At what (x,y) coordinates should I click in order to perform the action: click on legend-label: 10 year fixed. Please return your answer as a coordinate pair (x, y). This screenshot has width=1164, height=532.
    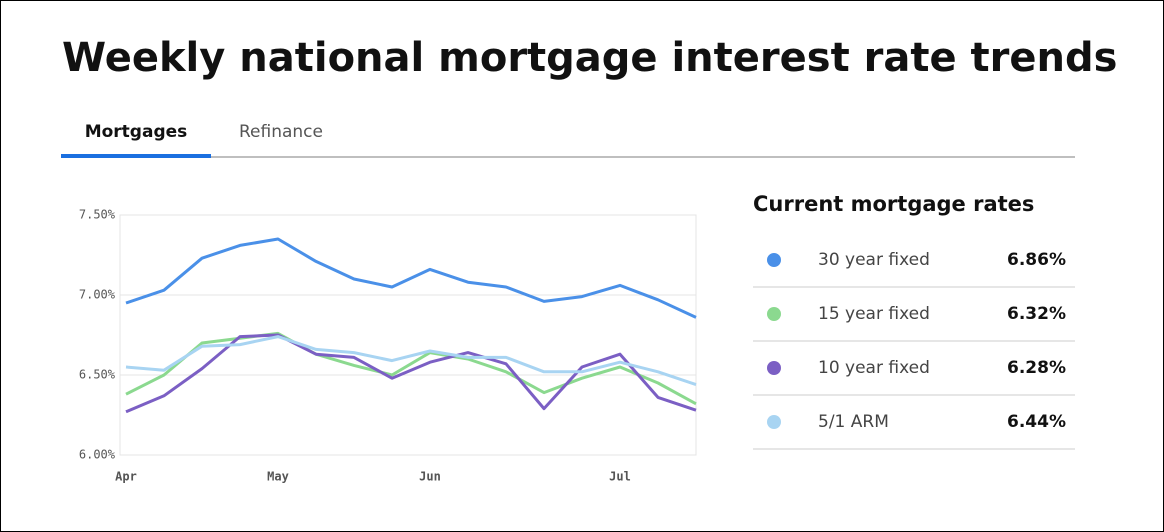
    Looking at the image, I should click on (874, 368).